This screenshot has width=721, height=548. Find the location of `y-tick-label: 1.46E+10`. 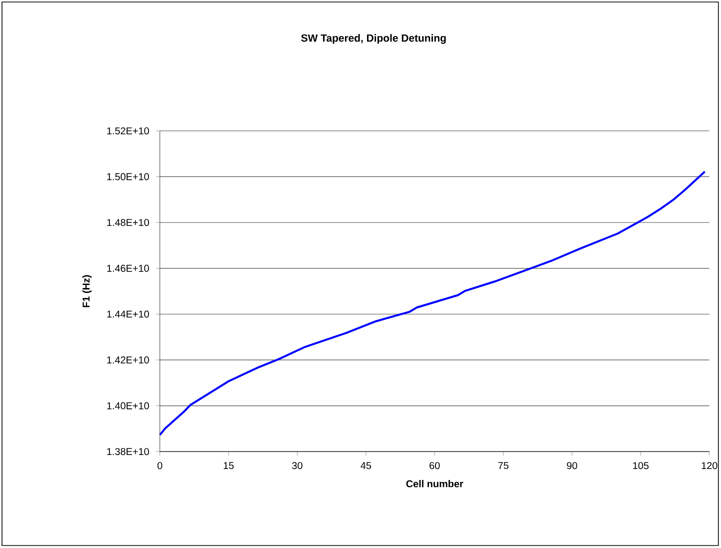

y-tick-label: 1.46E+10 is located at coordinates (128, 268).